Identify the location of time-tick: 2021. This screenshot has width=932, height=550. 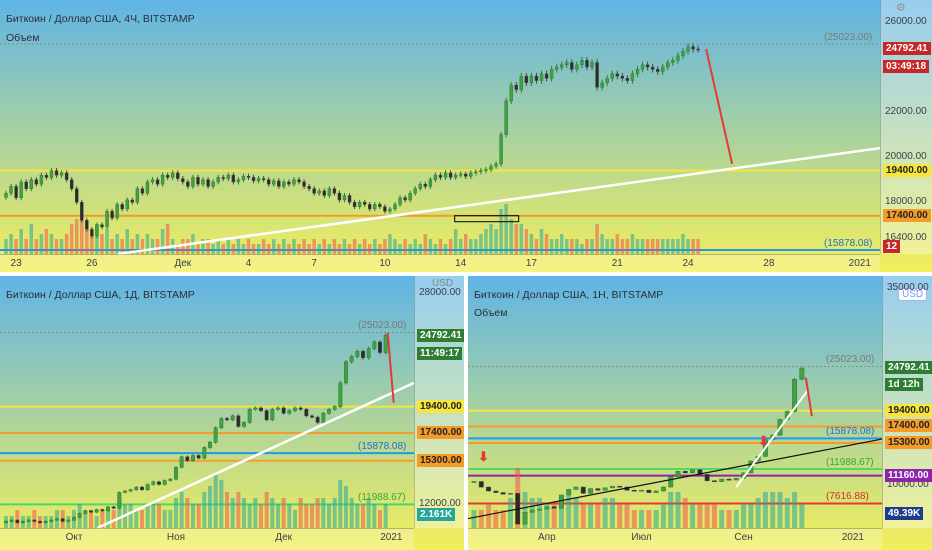
(852, 537).